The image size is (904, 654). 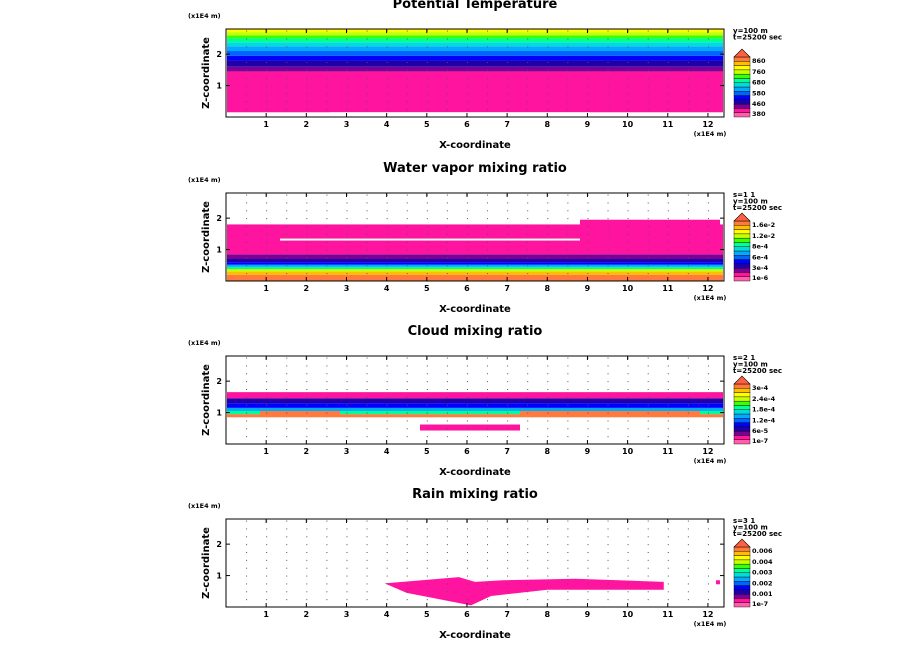 I want to click on x-tick-label: 10, so click(x=628, y=124).